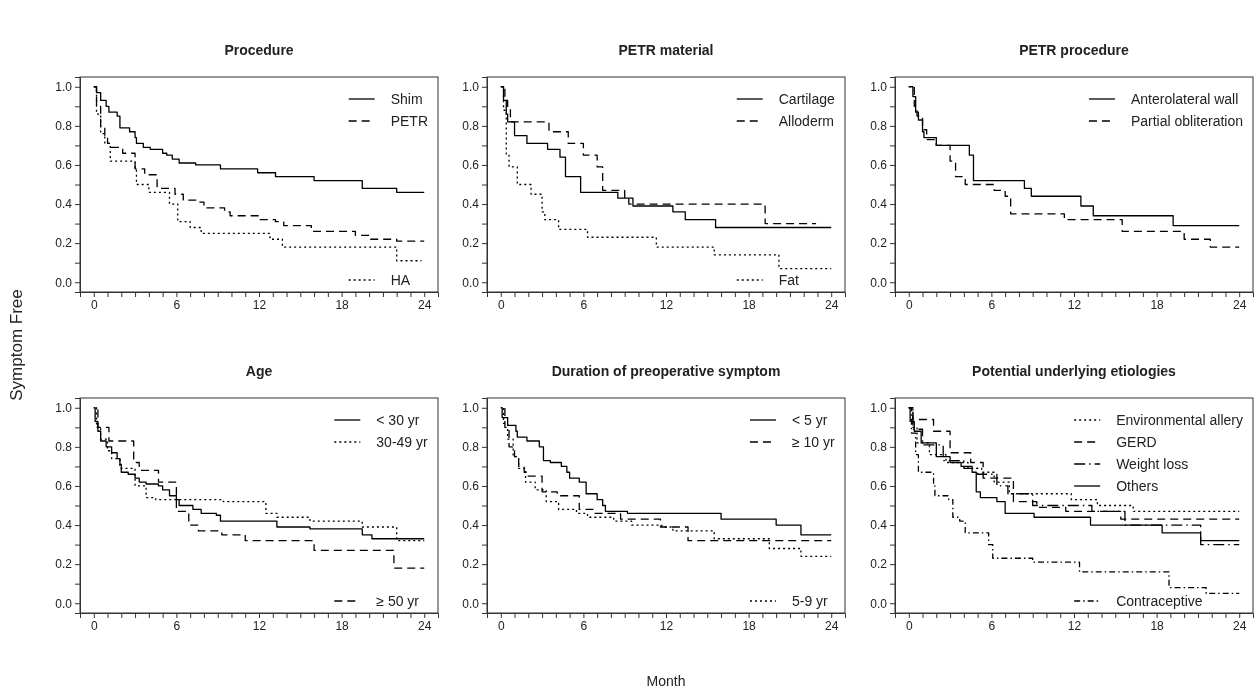 The image size is (1255, 693). Describe the element at coordinates (406, 99) in the screenshot. I see `legend-label: Shim` at that location.